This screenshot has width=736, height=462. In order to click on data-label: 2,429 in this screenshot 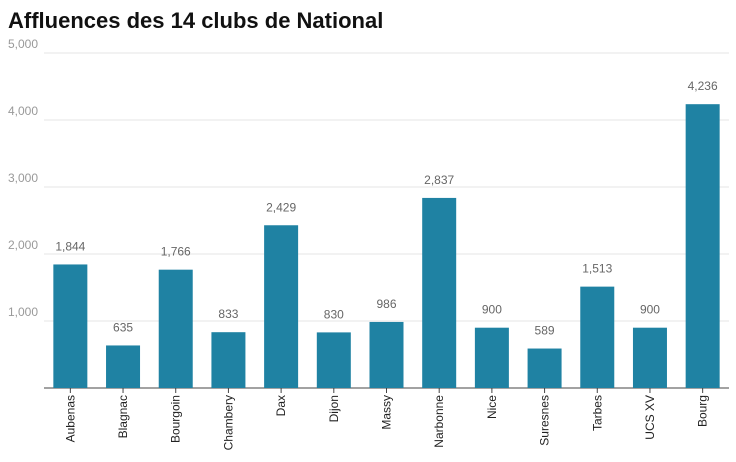, I will do `click(281, 207)`.